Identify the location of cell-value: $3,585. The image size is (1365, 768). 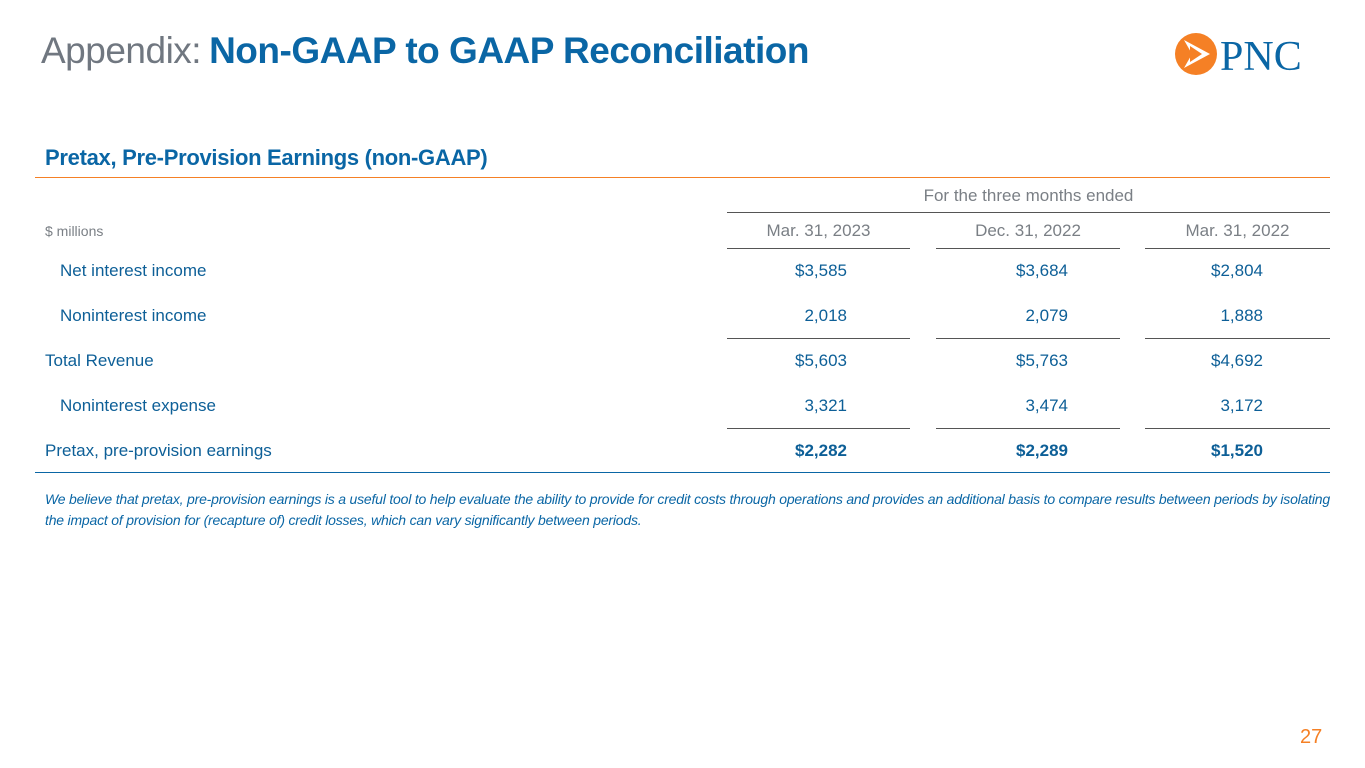
(821, 270).